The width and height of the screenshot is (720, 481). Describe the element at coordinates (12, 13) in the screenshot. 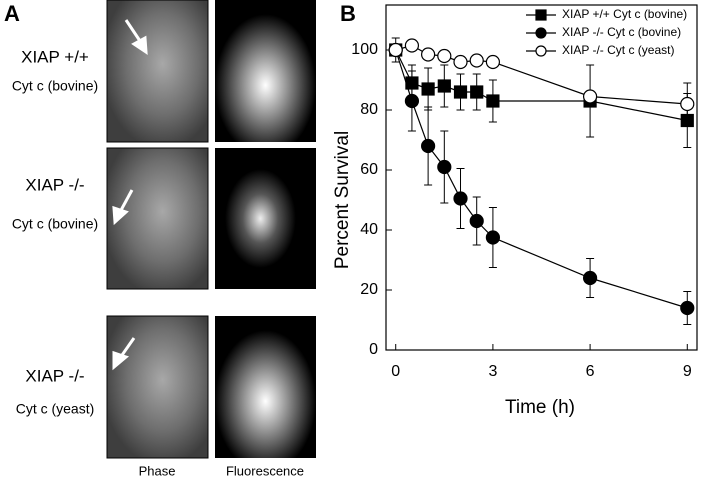

I see `panel-label: A` at that location.